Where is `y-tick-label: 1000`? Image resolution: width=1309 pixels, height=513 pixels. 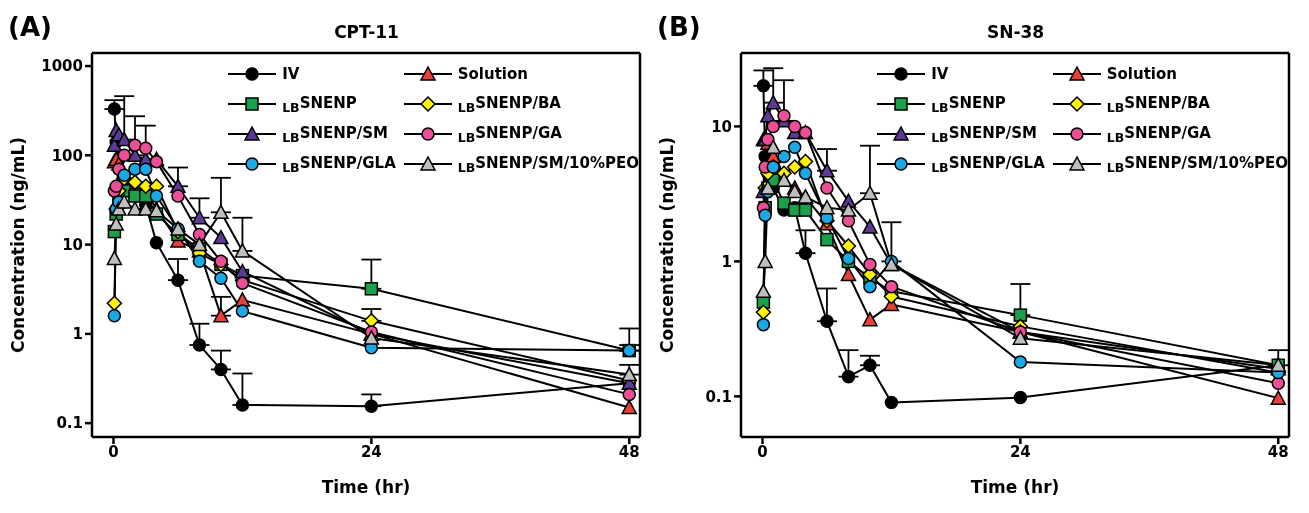 y-tick-label: 1000 is located at coordinates (62, 66).